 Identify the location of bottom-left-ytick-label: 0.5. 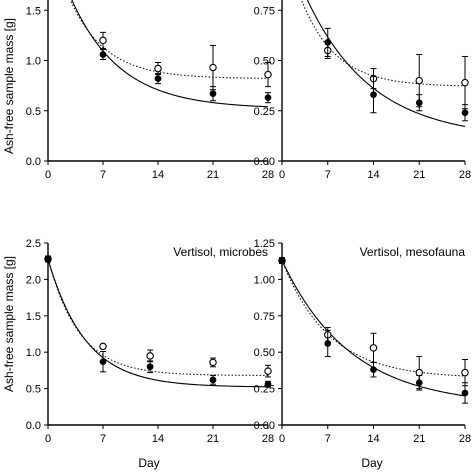
(33, 390).